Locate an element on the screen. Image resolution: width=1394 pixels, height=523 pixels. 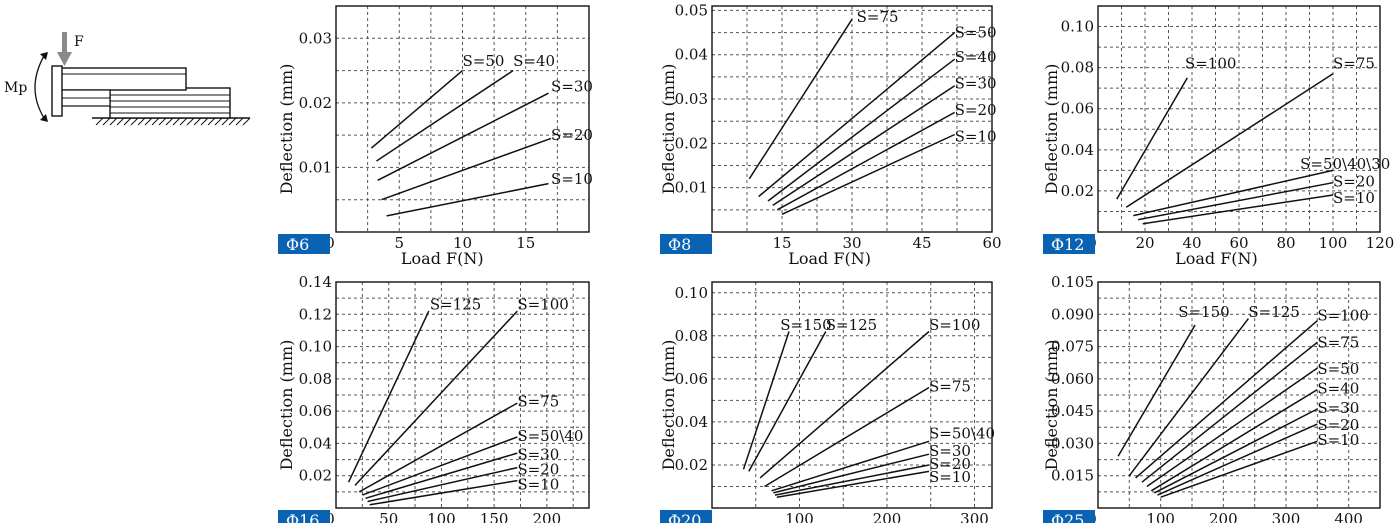
x-tick-label: 15 is located at coordinates (781, 243).